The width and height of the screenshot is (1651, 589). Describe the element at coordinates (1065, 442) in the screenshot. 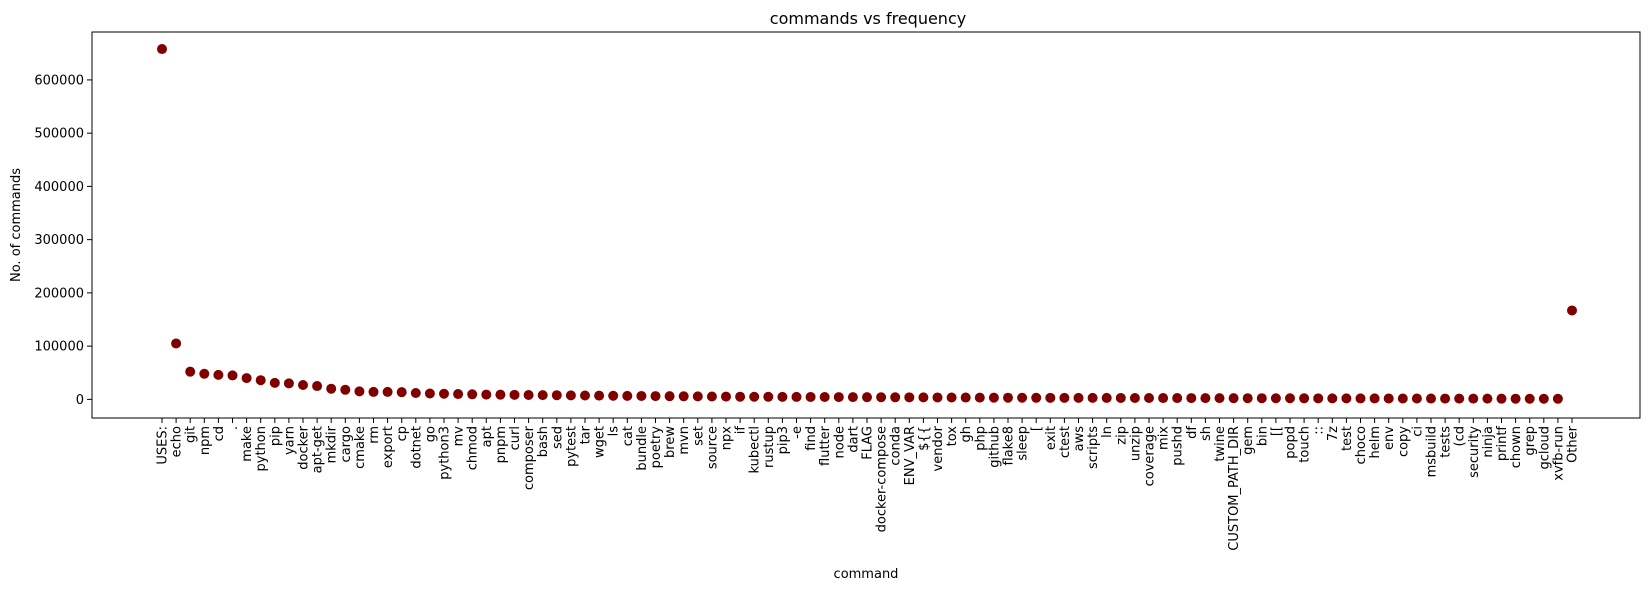

I see `x-tick-label: ctest` at that location.